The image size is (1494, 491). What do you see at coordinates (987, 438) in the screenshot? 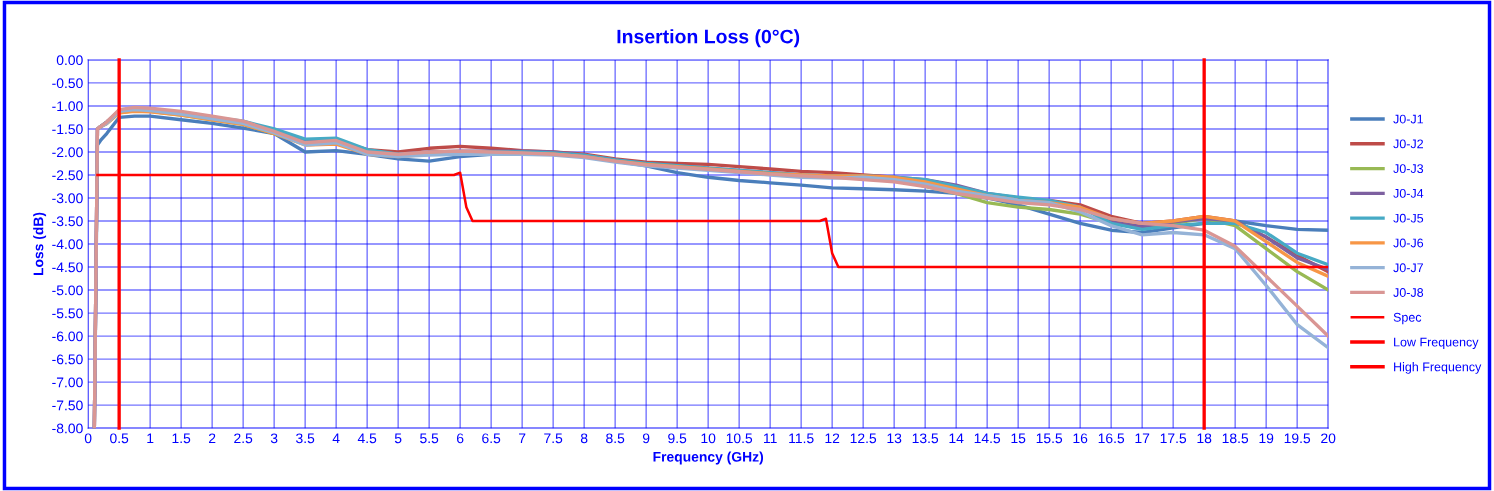
I see `x-tick-label: 14.5` at bounding box center [987, 438].